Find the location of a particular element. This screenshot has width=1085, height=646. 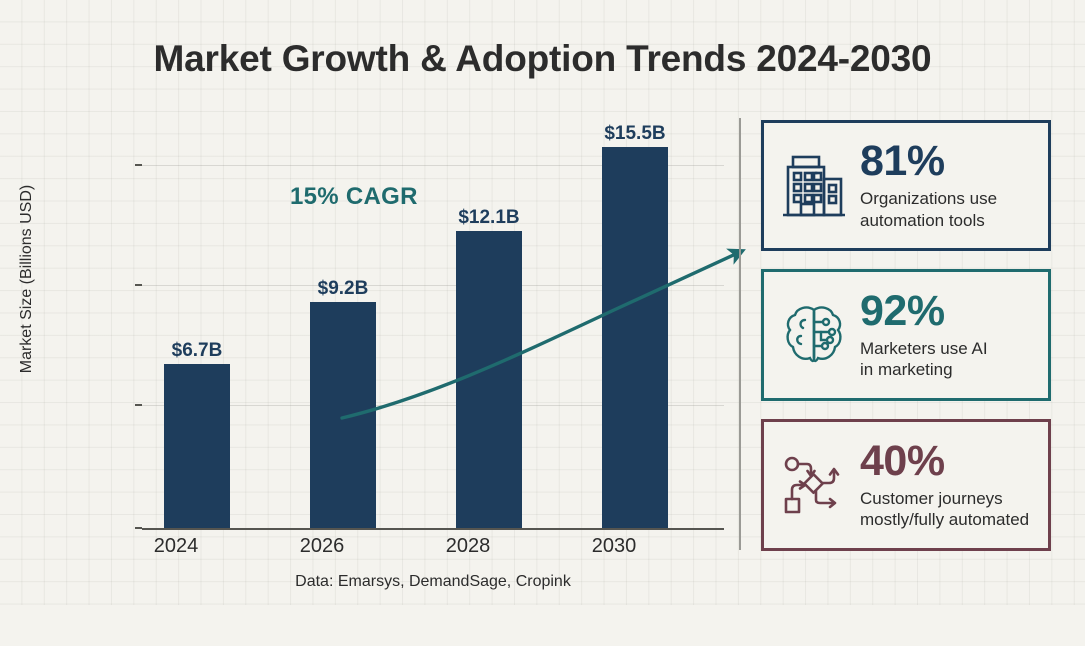

stat-description: Customer journeys mostly/fully automated is located at coordinates (947, 509).